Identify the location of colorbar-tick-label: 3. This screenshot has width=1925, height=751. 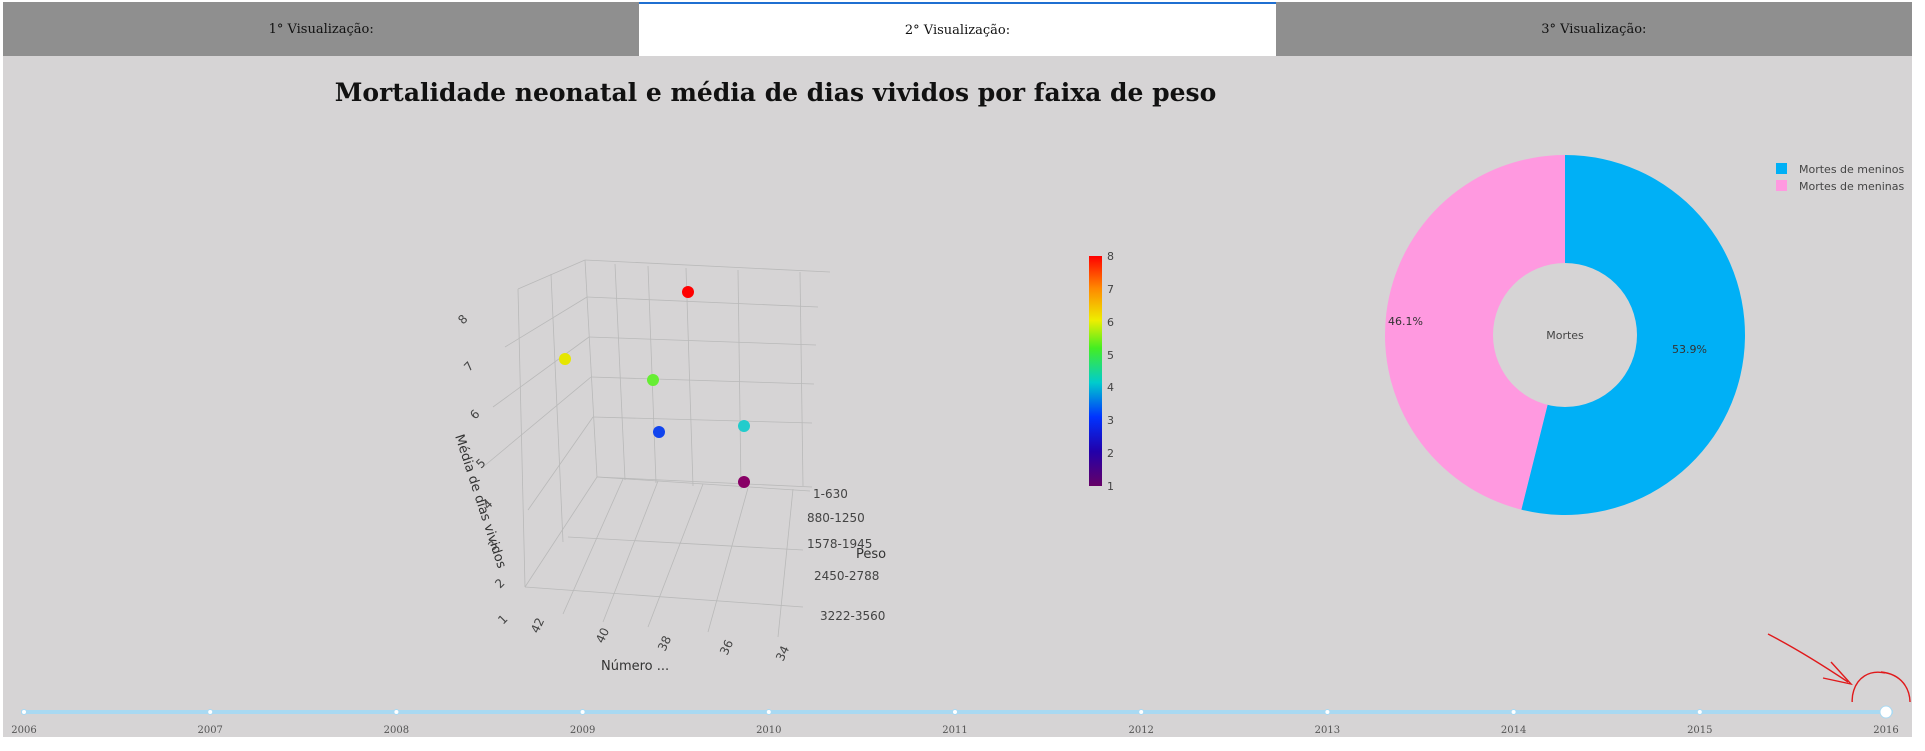
(1110, 420).